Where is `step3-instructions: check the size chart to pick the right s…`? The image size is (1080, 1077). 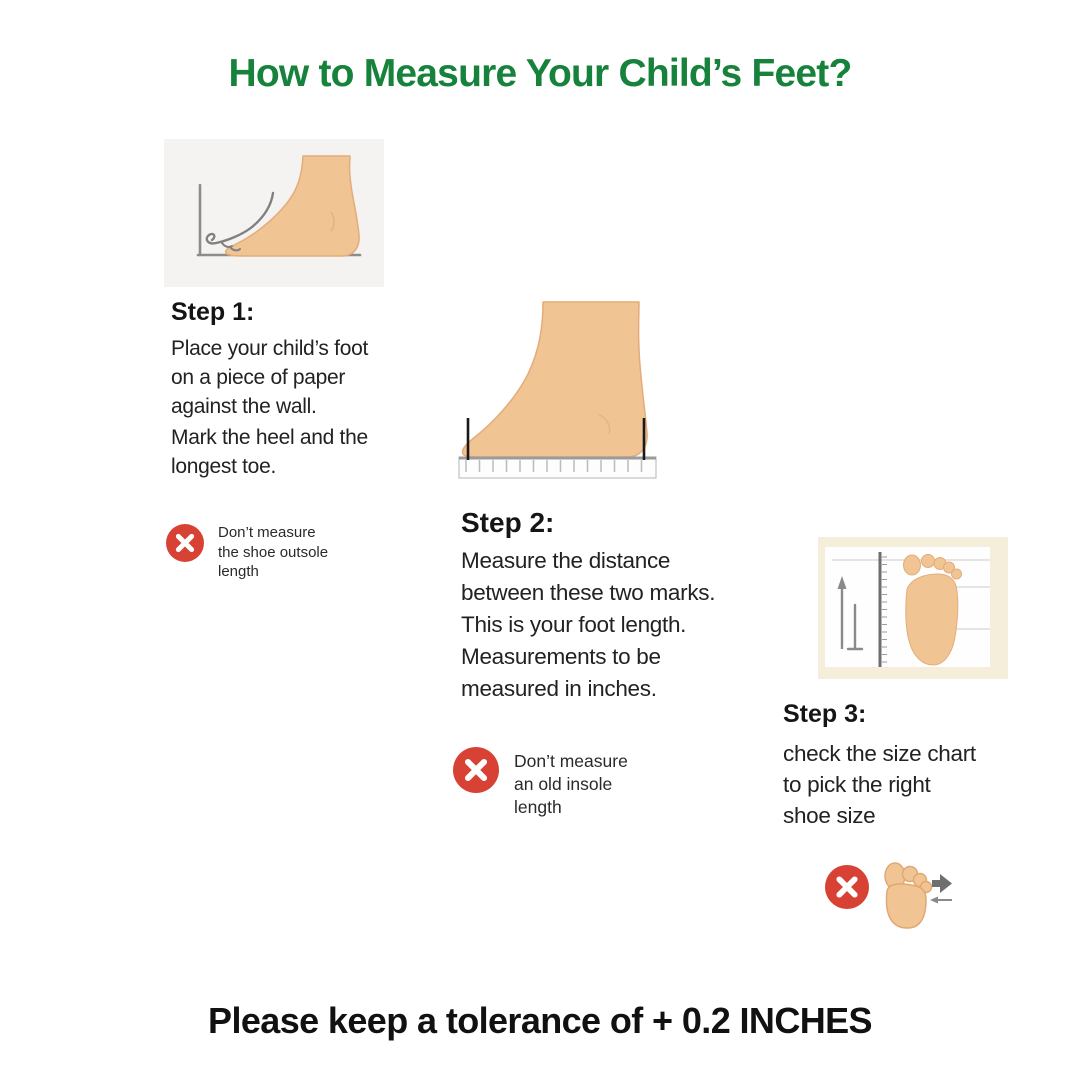 step3-instructions: check the size chart to pick the right s… is located at coordinates (879, 784).